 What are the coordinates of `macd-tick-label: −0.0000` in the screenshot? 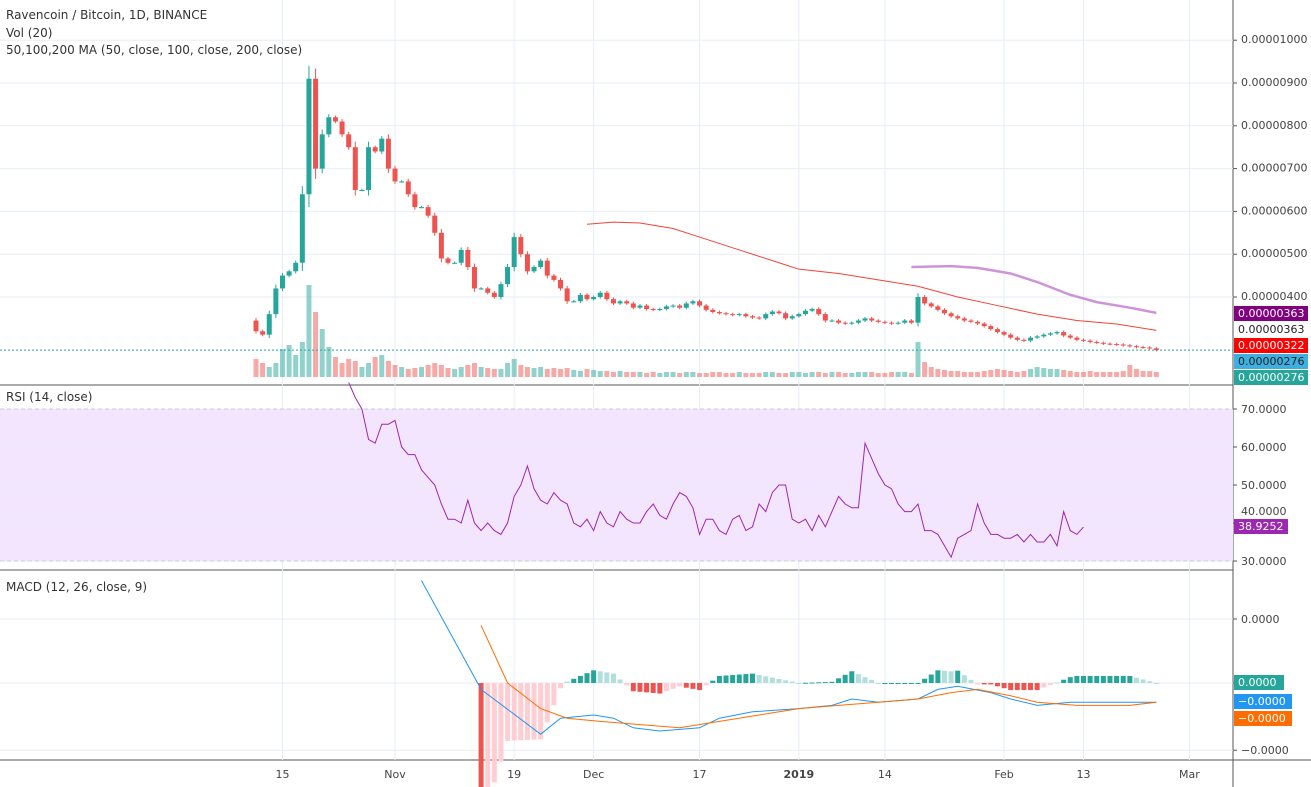 It's located at (1265, 750).